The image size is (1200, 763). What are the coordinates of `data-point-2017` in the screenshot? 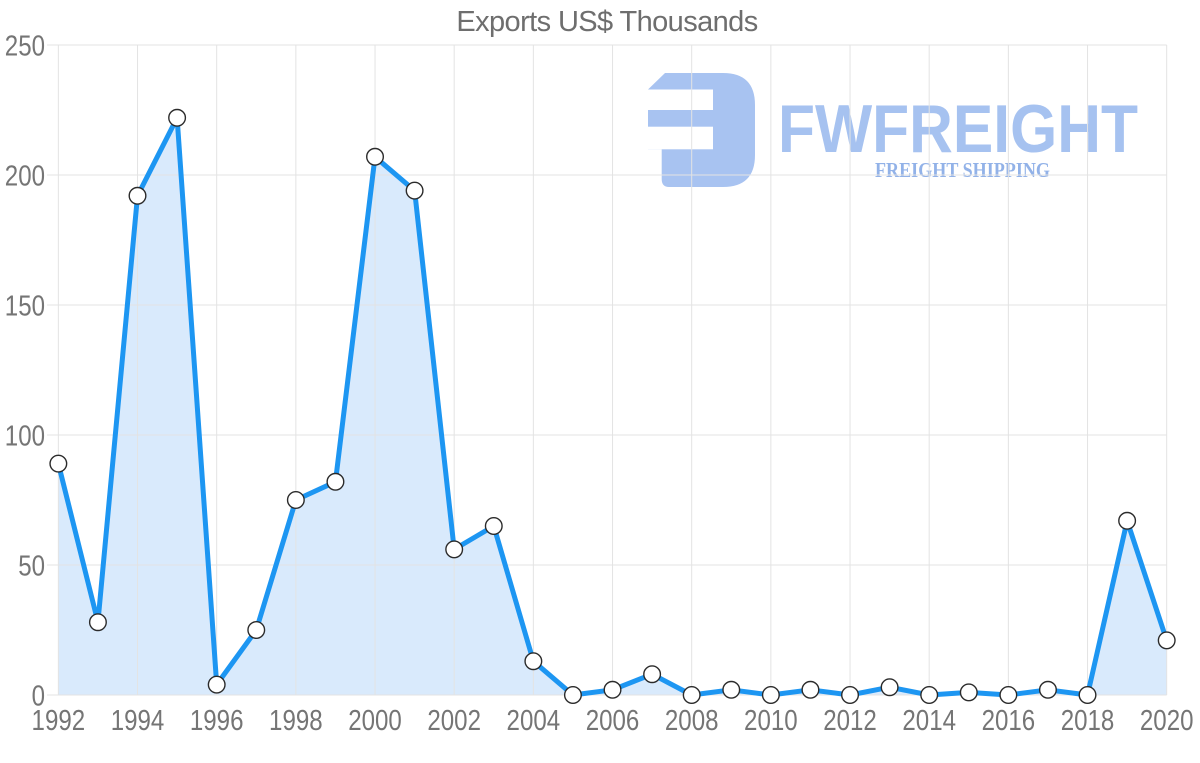 It's located at (1047, 689).